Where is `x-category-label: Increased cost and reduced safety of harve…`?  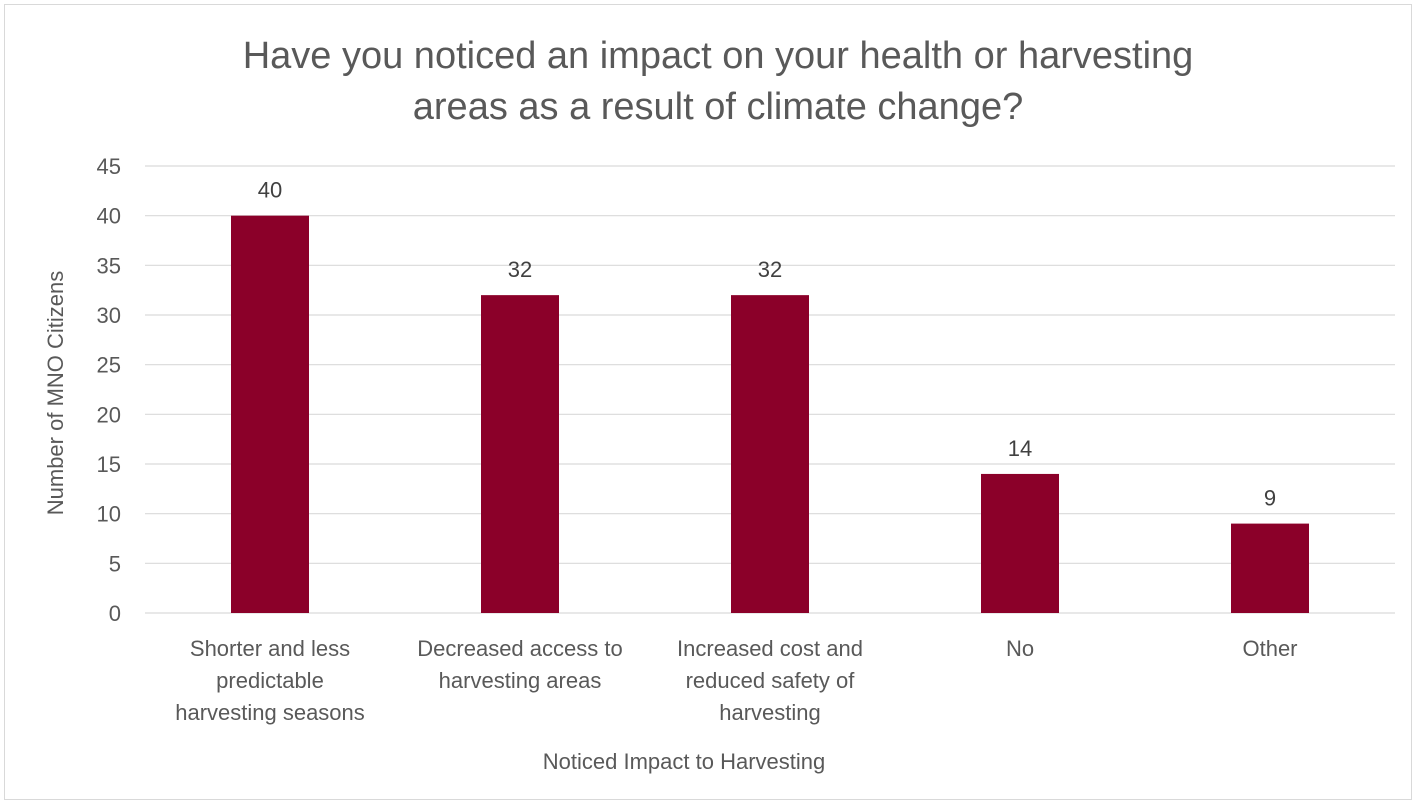 x-category-label: Increased cost and reduced safety of harve… is located at coordinates (770, 680).